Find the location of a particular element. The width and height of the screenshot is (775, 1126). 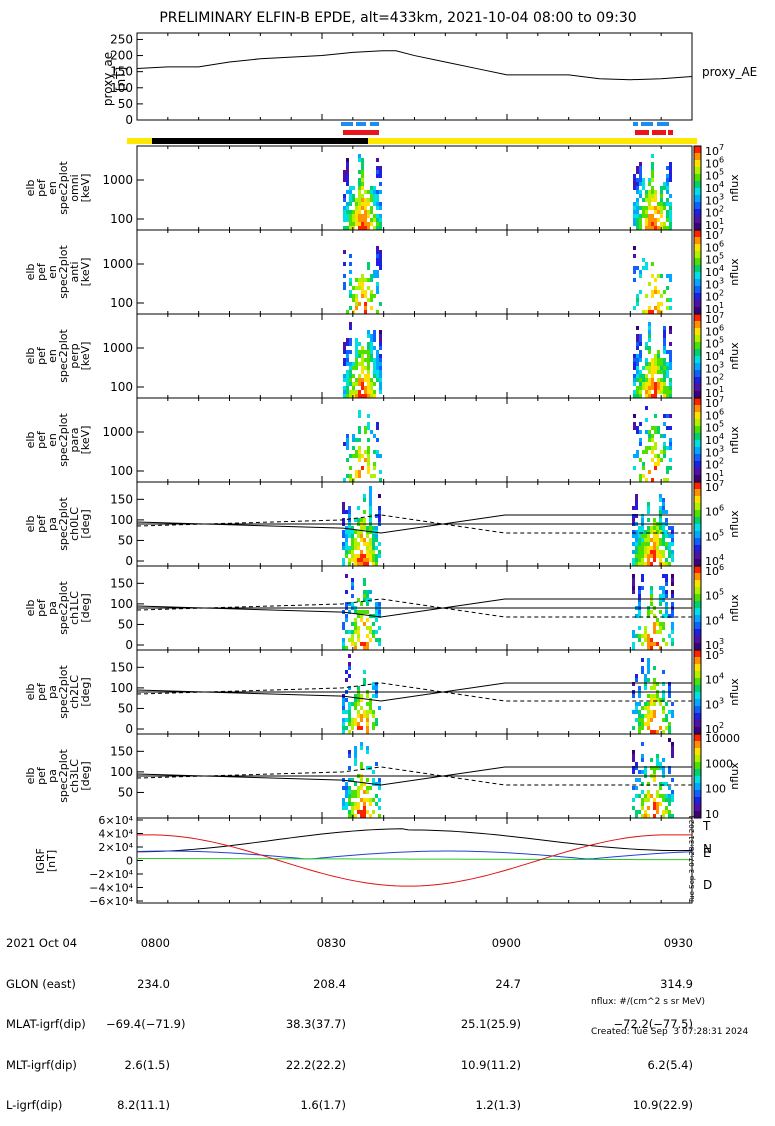

loss-cone-line is located at coordinates (414, 692).